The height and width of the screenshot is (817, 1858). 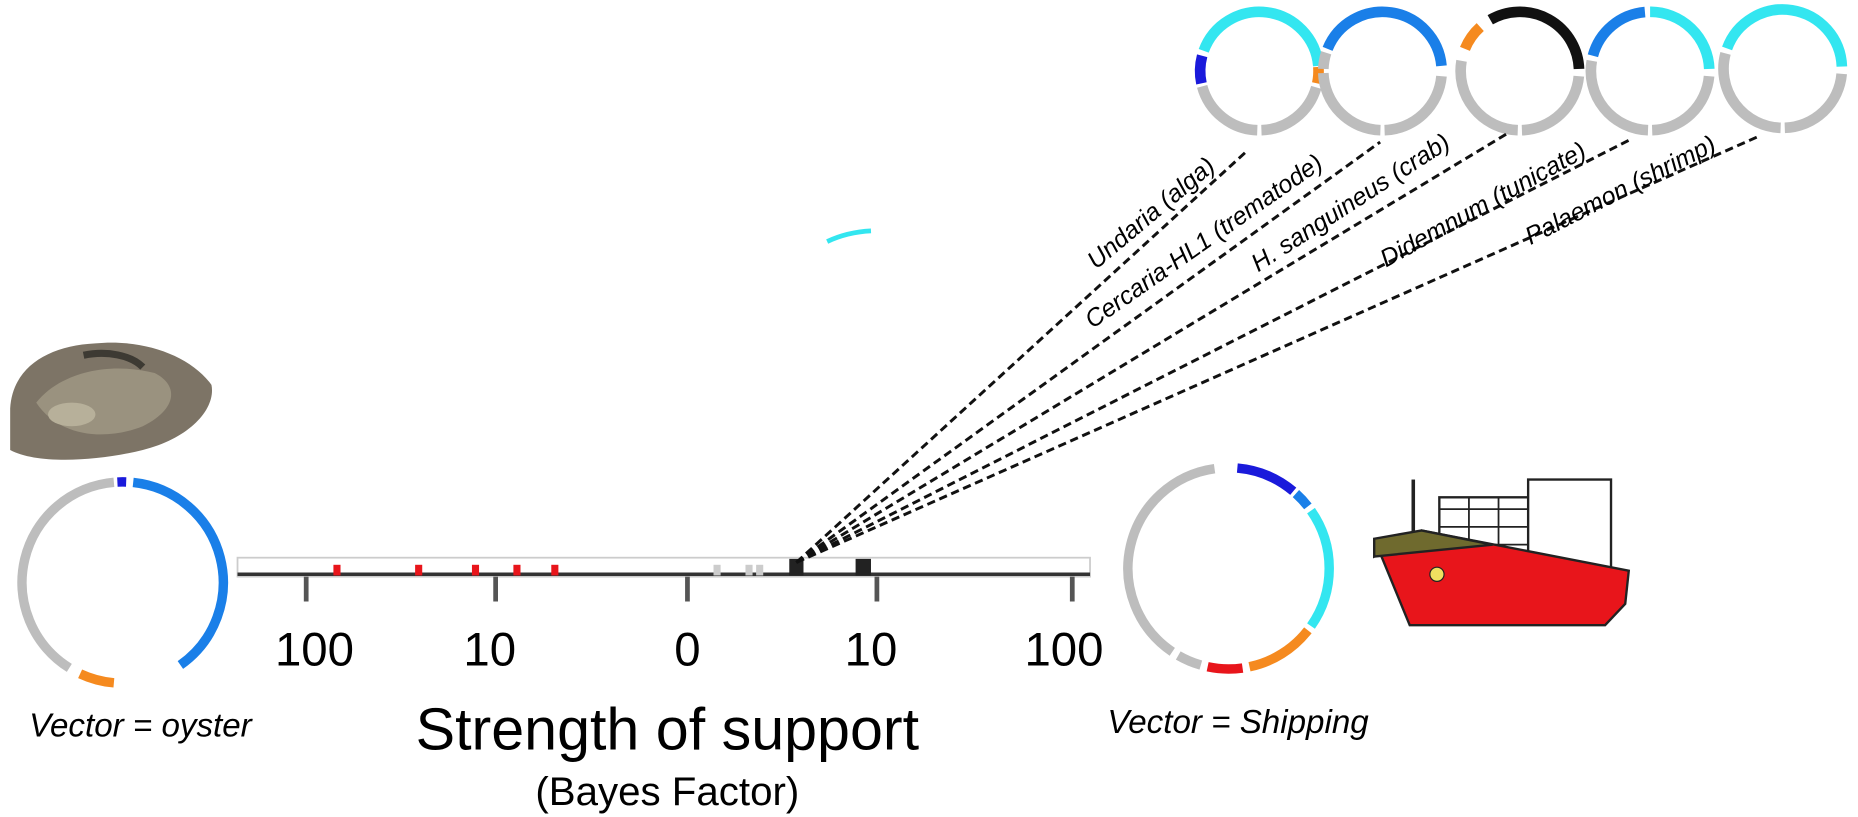 I want to click on stray-mark, so click(x=849, y=236).